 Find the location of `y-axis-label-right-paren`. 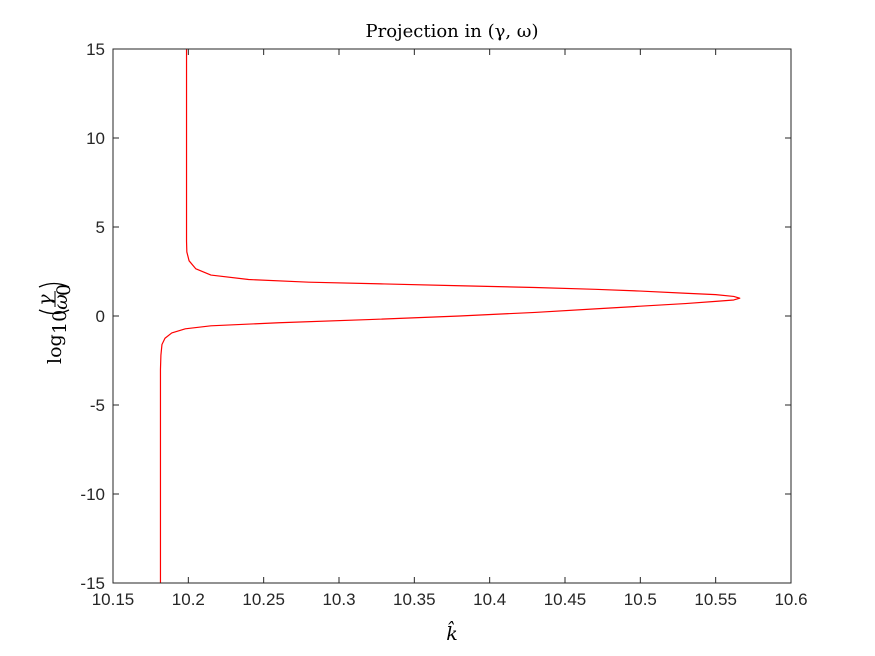

y-axis-label-right-paren is located at coordinates (54, 285).